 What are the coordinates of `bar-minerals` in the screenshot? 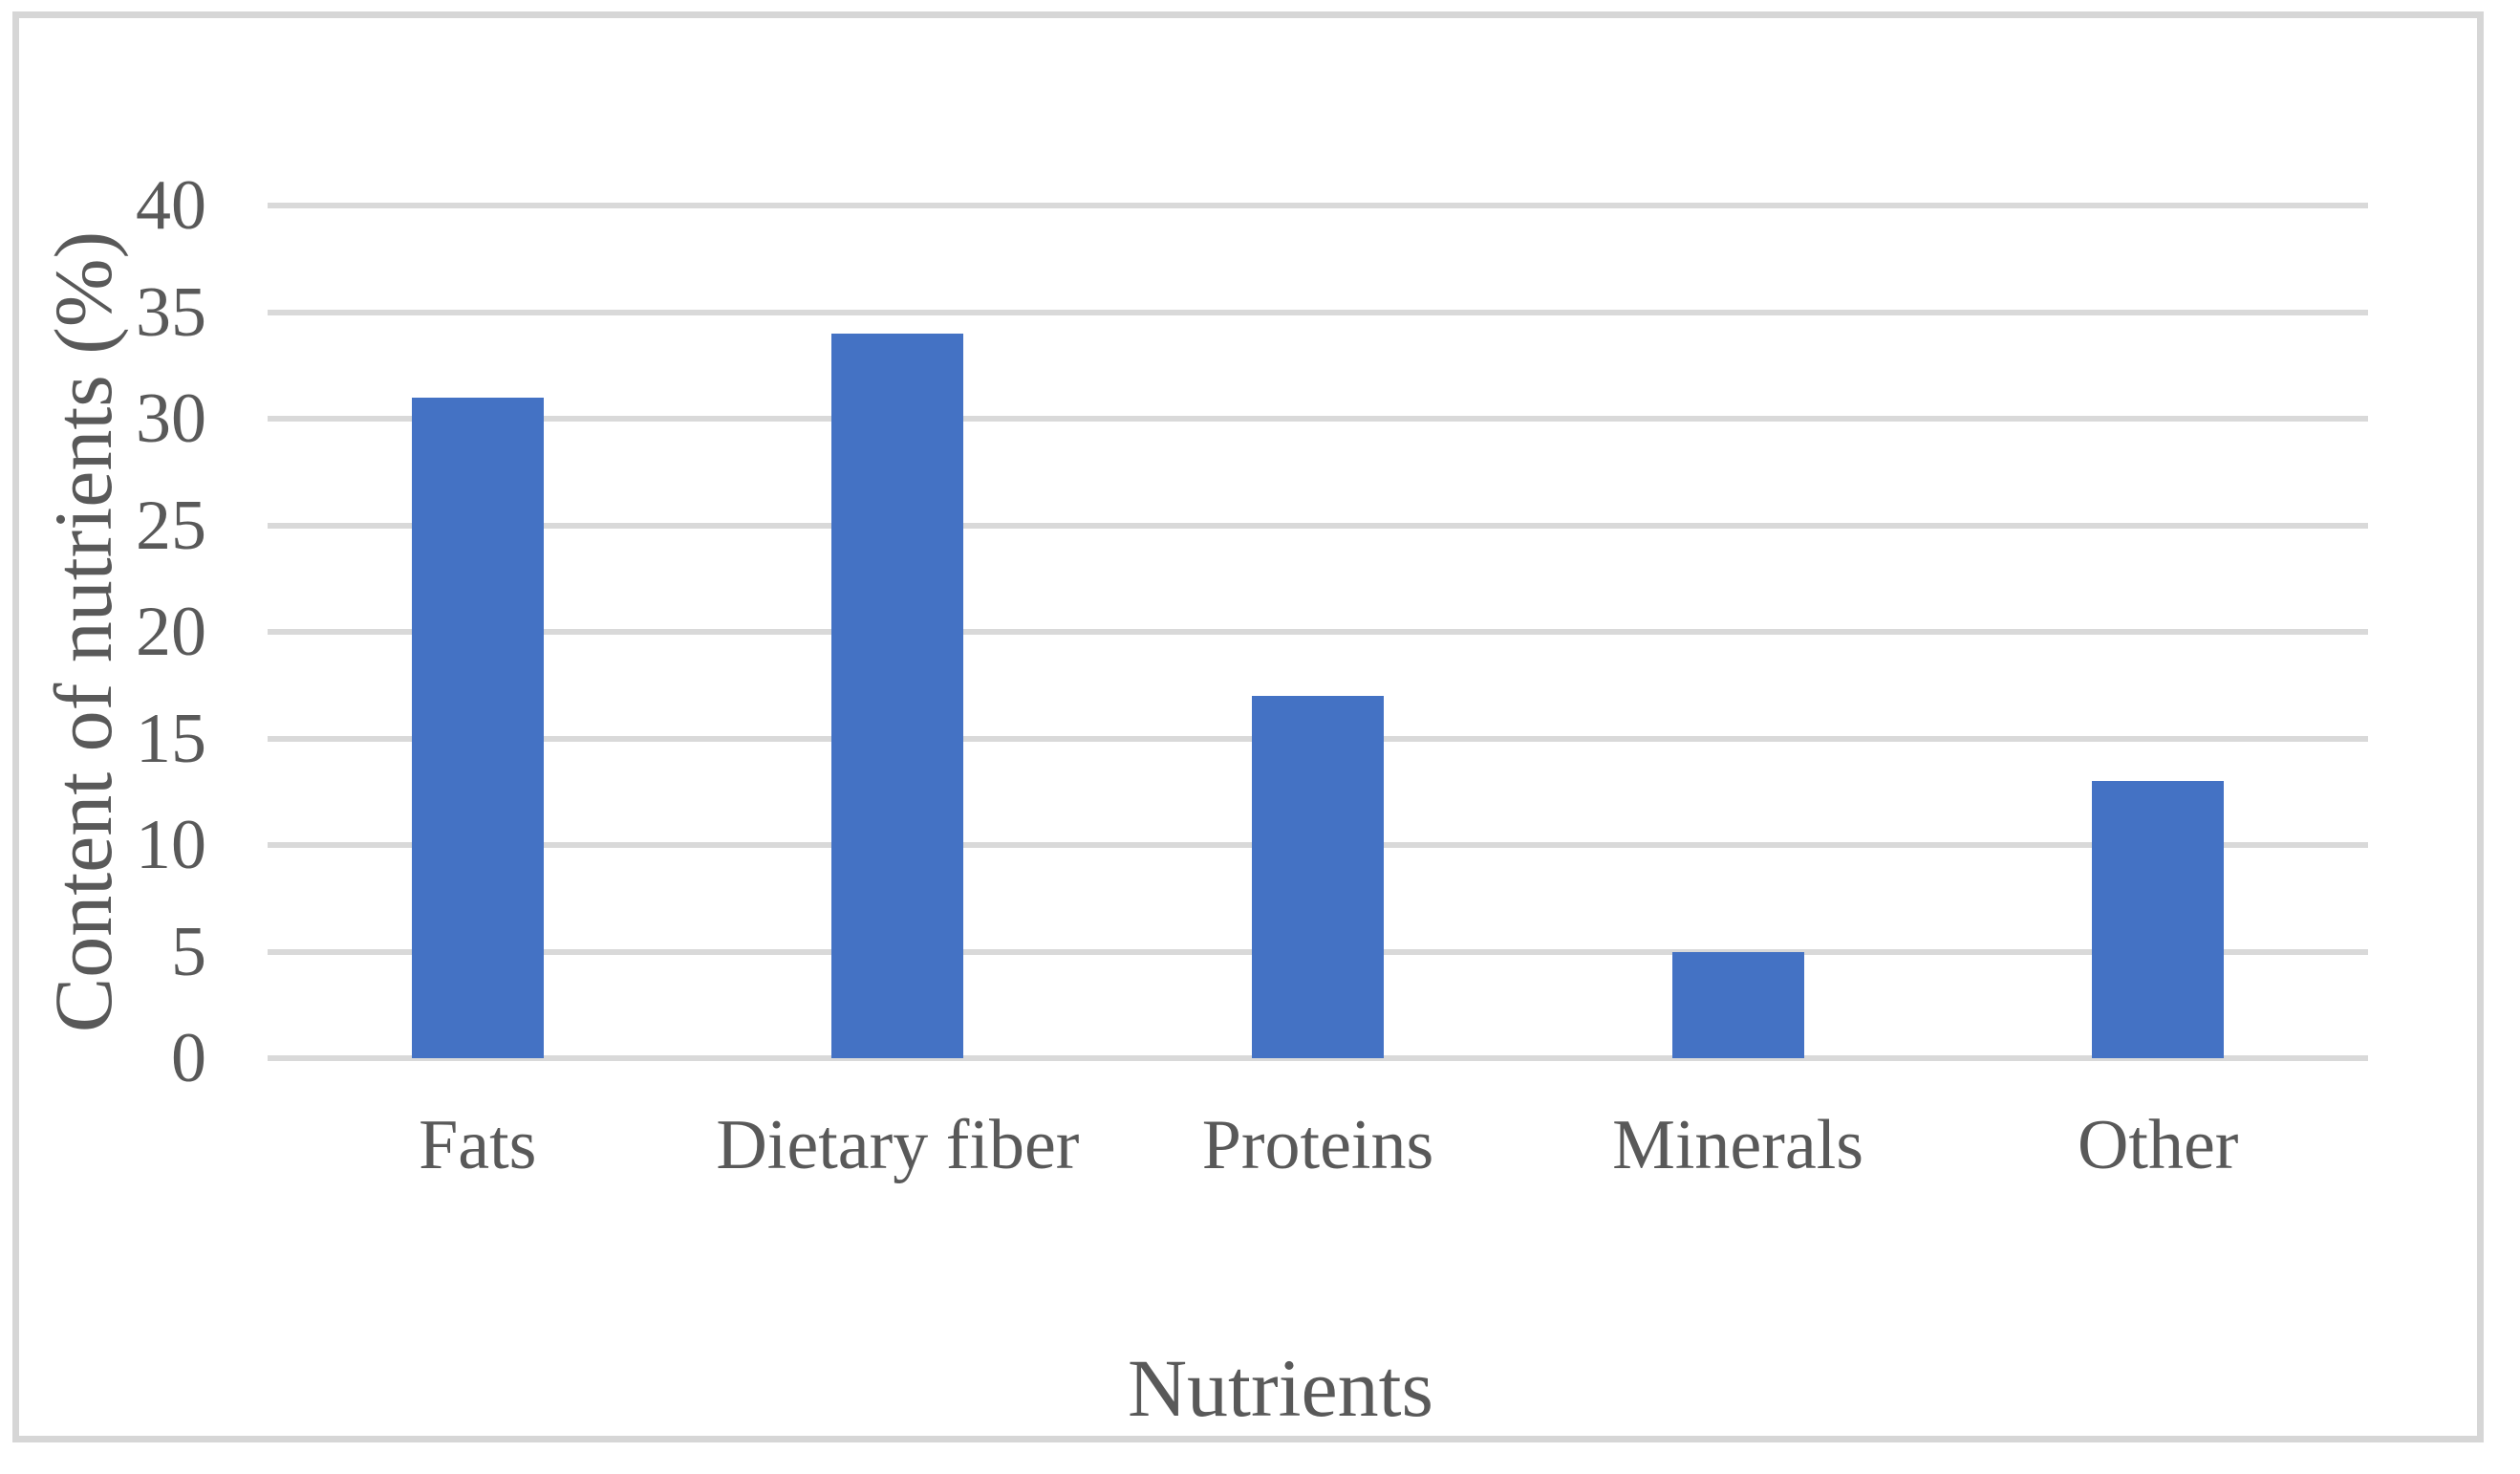 It's located at (1737, 1005).